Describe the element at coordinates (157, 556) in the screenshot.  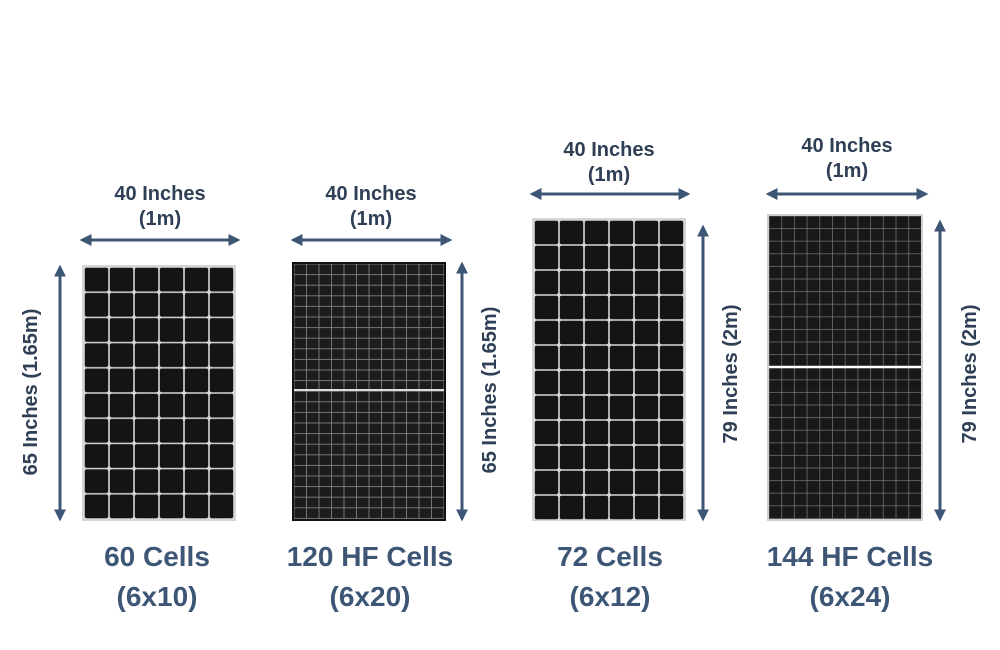
I see `panel-name: 60 Cells` at that location.